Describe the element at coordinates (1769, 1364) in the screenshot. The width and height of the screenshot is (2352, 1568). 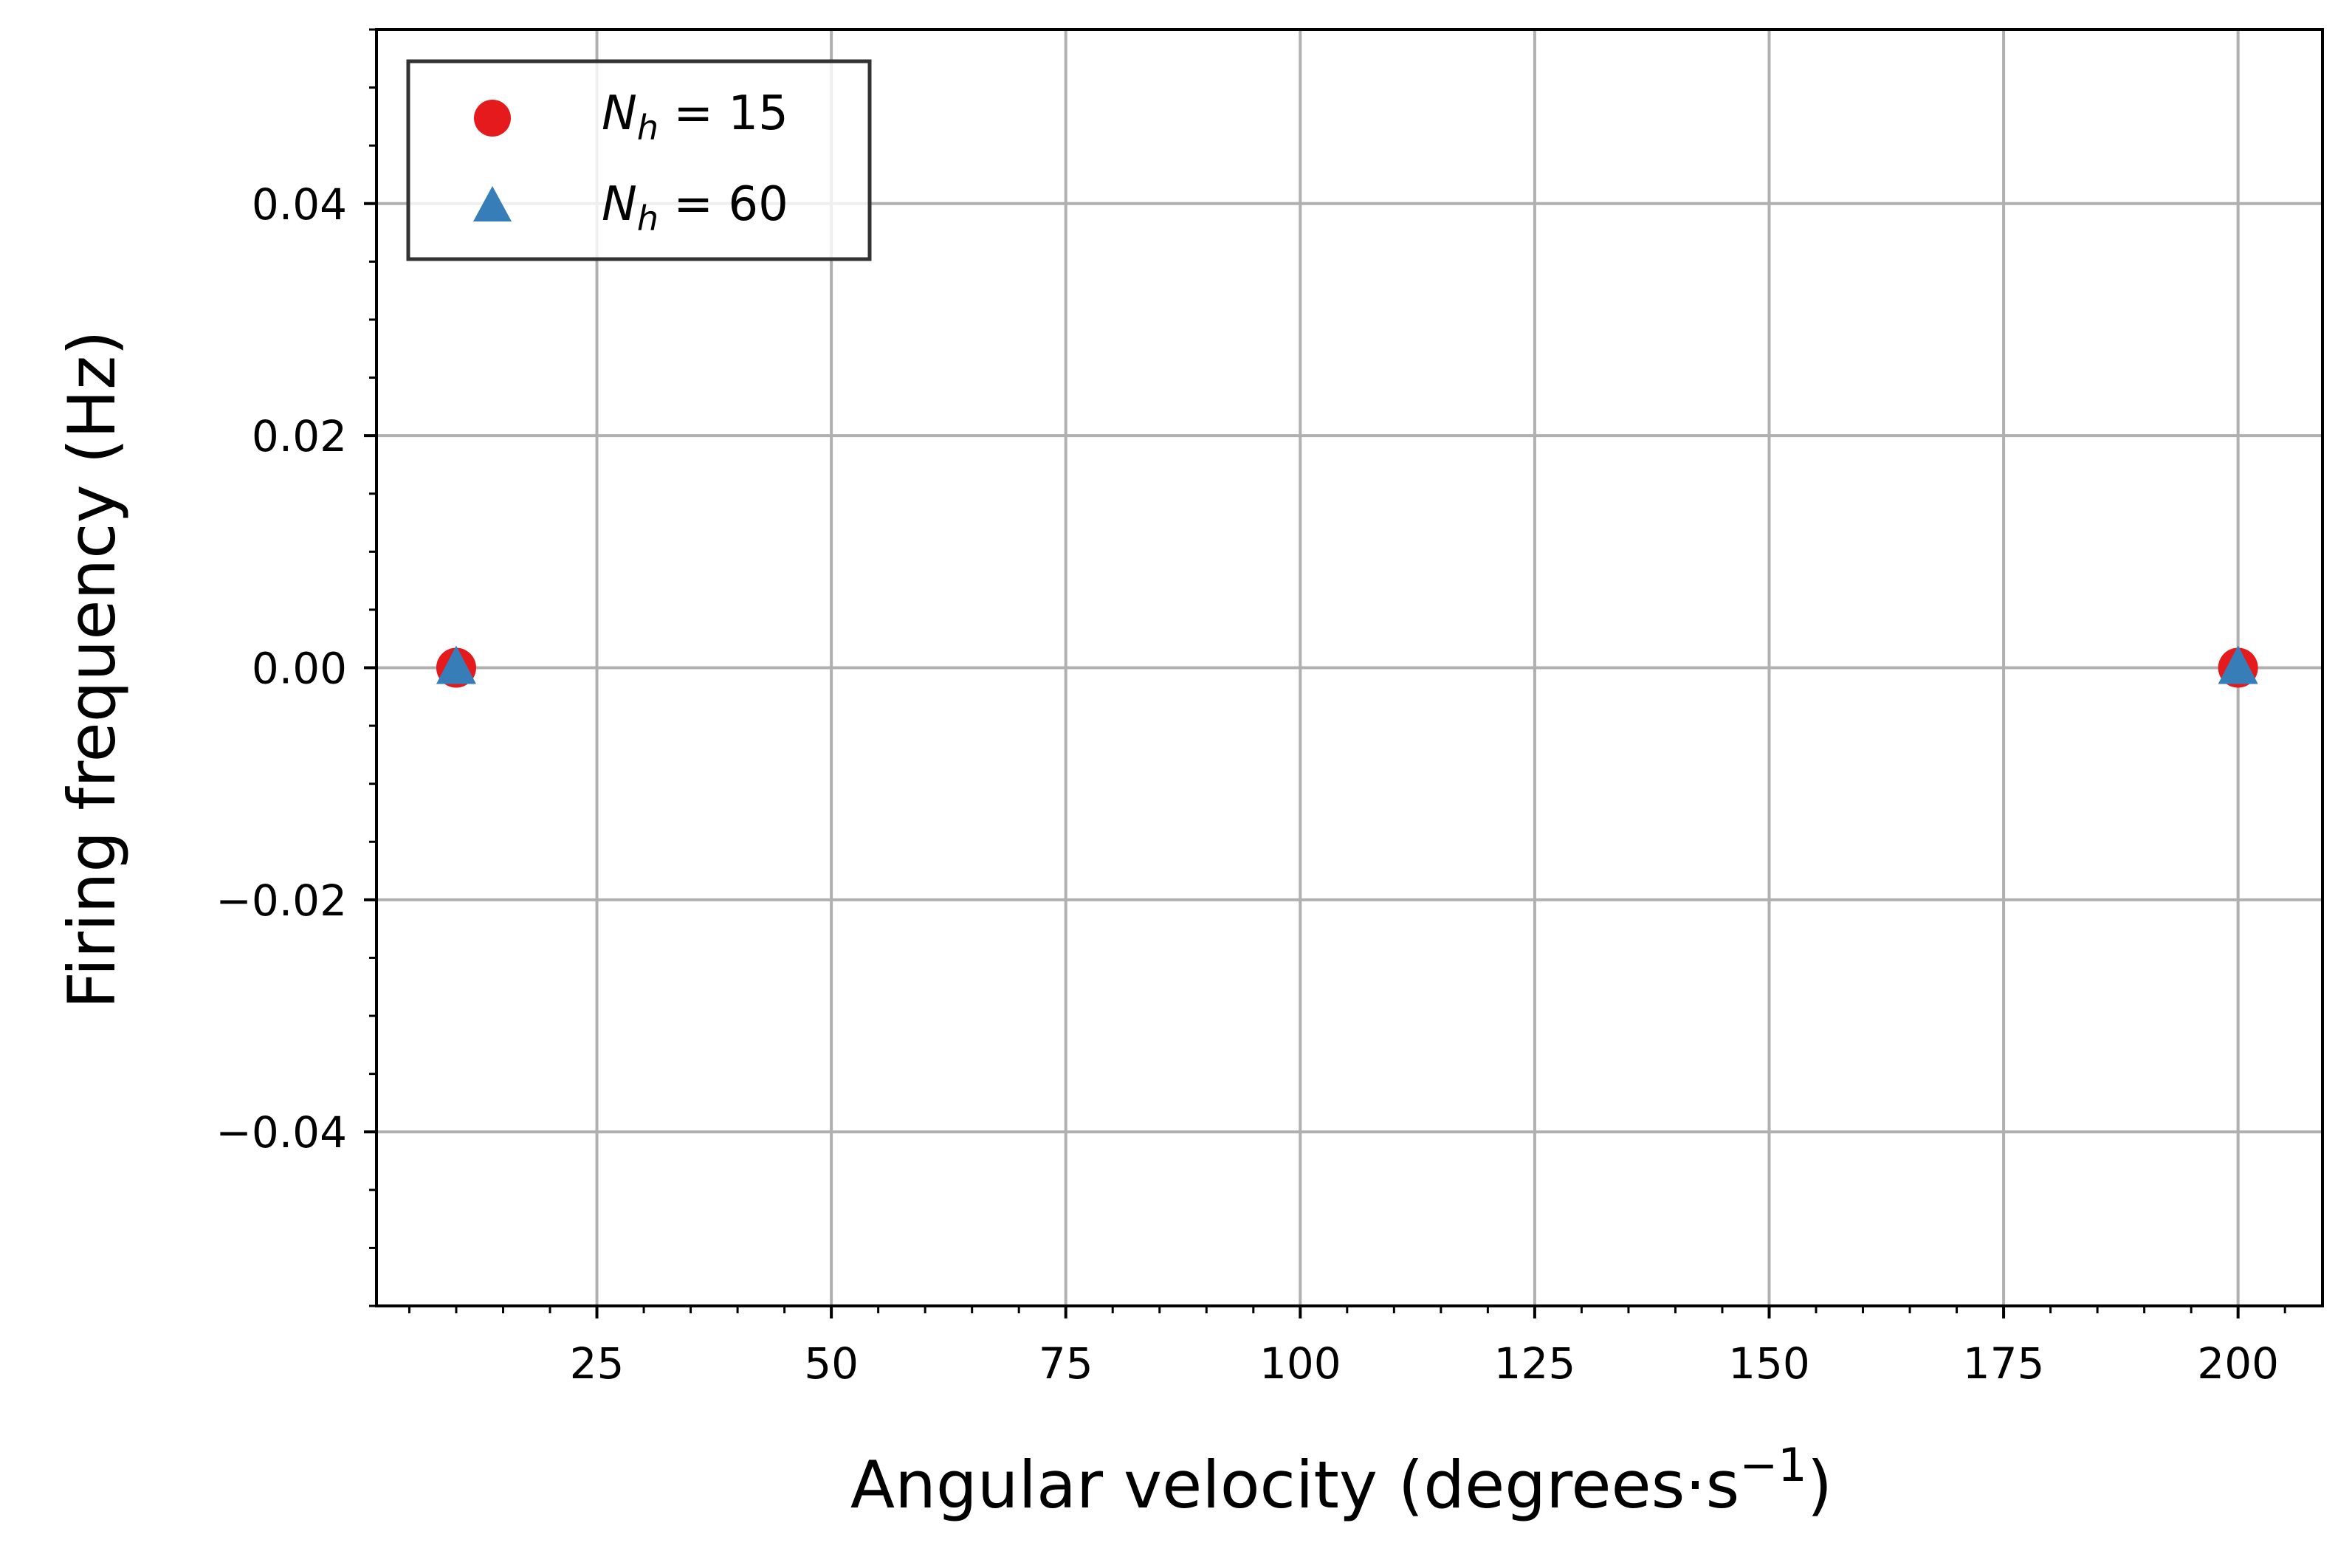
I see `x-tick-label-150: 150` at that location.